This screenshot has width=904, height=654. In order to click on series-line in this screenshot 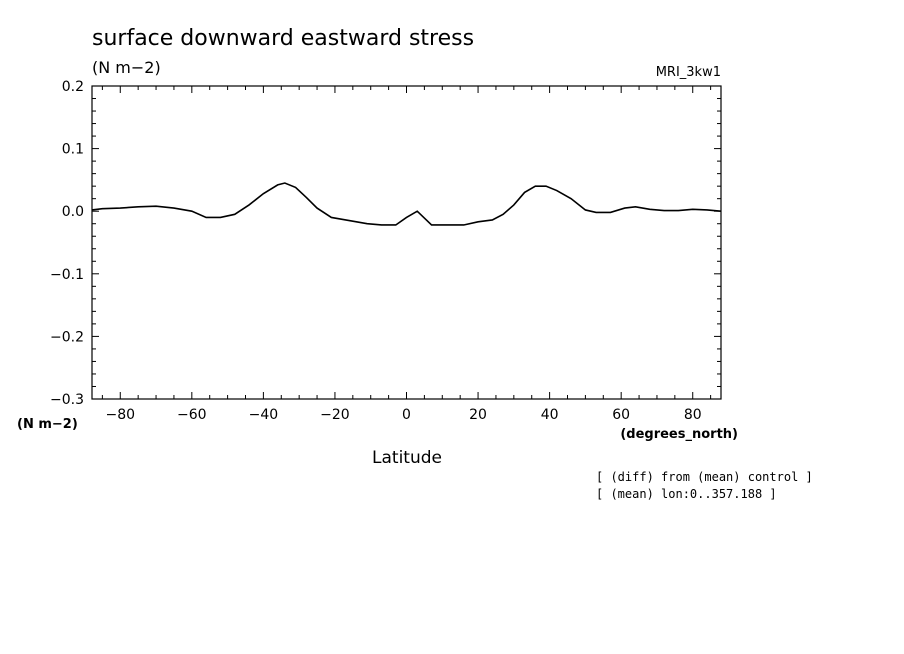, I will do `click(406, 204)`.